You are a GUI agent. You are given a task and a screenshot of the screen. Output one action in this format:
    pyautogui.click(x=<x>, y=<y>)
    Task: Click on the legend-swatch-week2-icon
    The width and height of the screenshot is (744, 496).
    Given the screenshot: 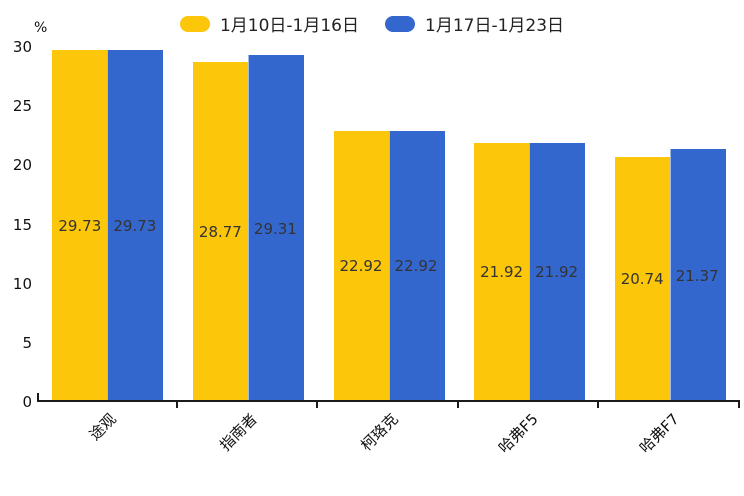 What is the action you would take?
    pyautogui.click(x=400, y=23)
    